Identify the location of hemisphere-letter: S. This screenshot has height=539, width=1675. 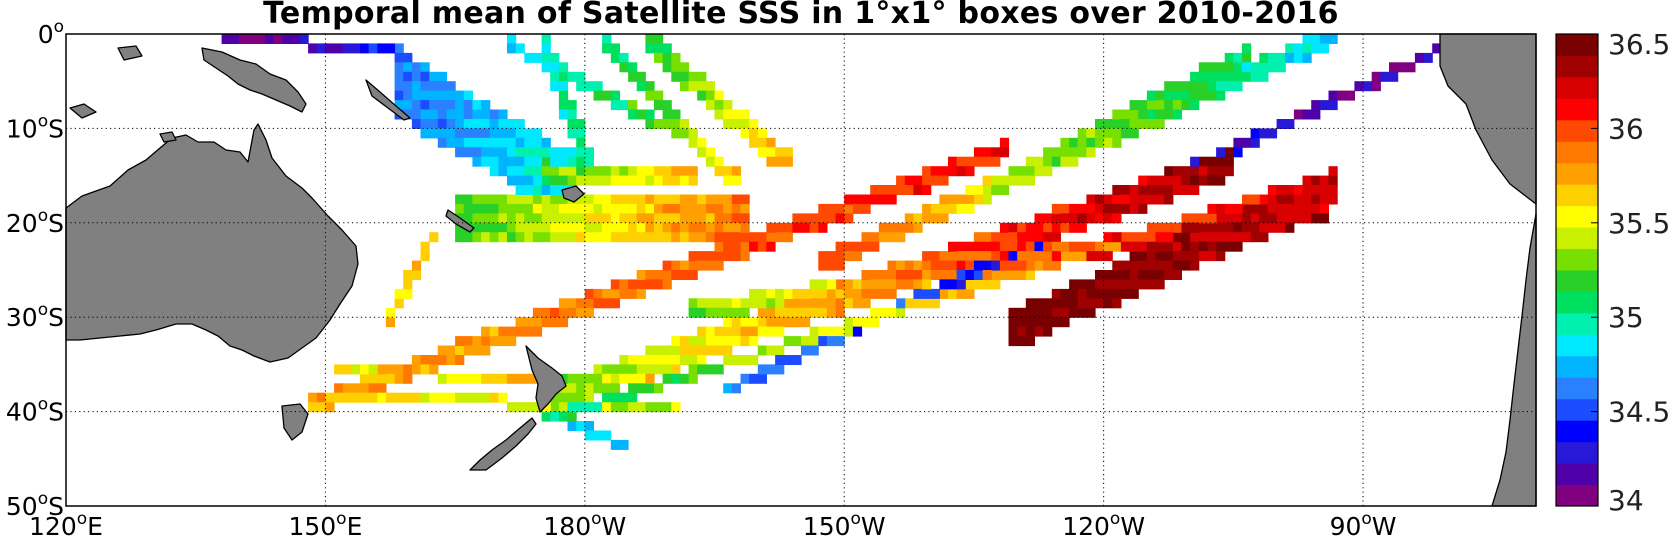
(56, 412).